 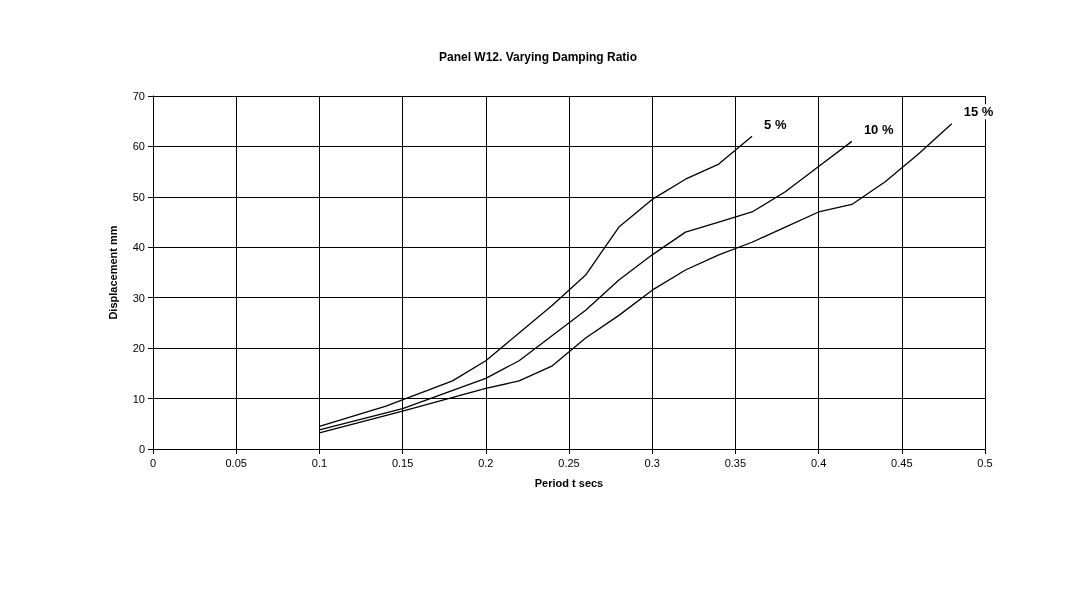 I want to click on x-axis-title: Period t secs, so click(x=569, y=482).